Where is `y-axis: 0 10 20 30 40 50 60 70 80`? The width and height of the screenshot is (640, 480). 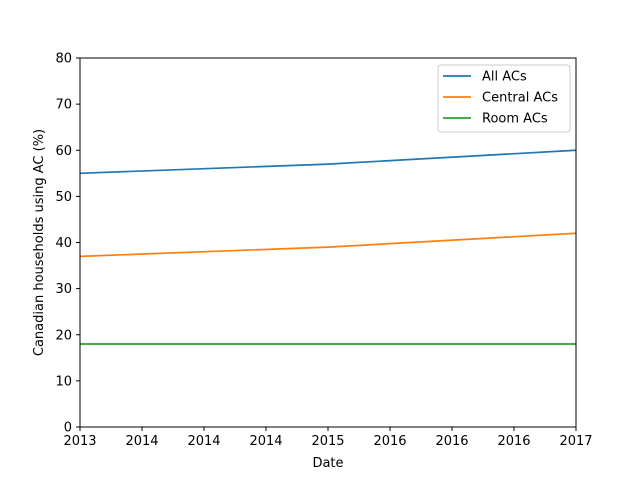 y-axis: 0 10 20 30 40 50 60 70 80 is located at coordinates (67, 244).